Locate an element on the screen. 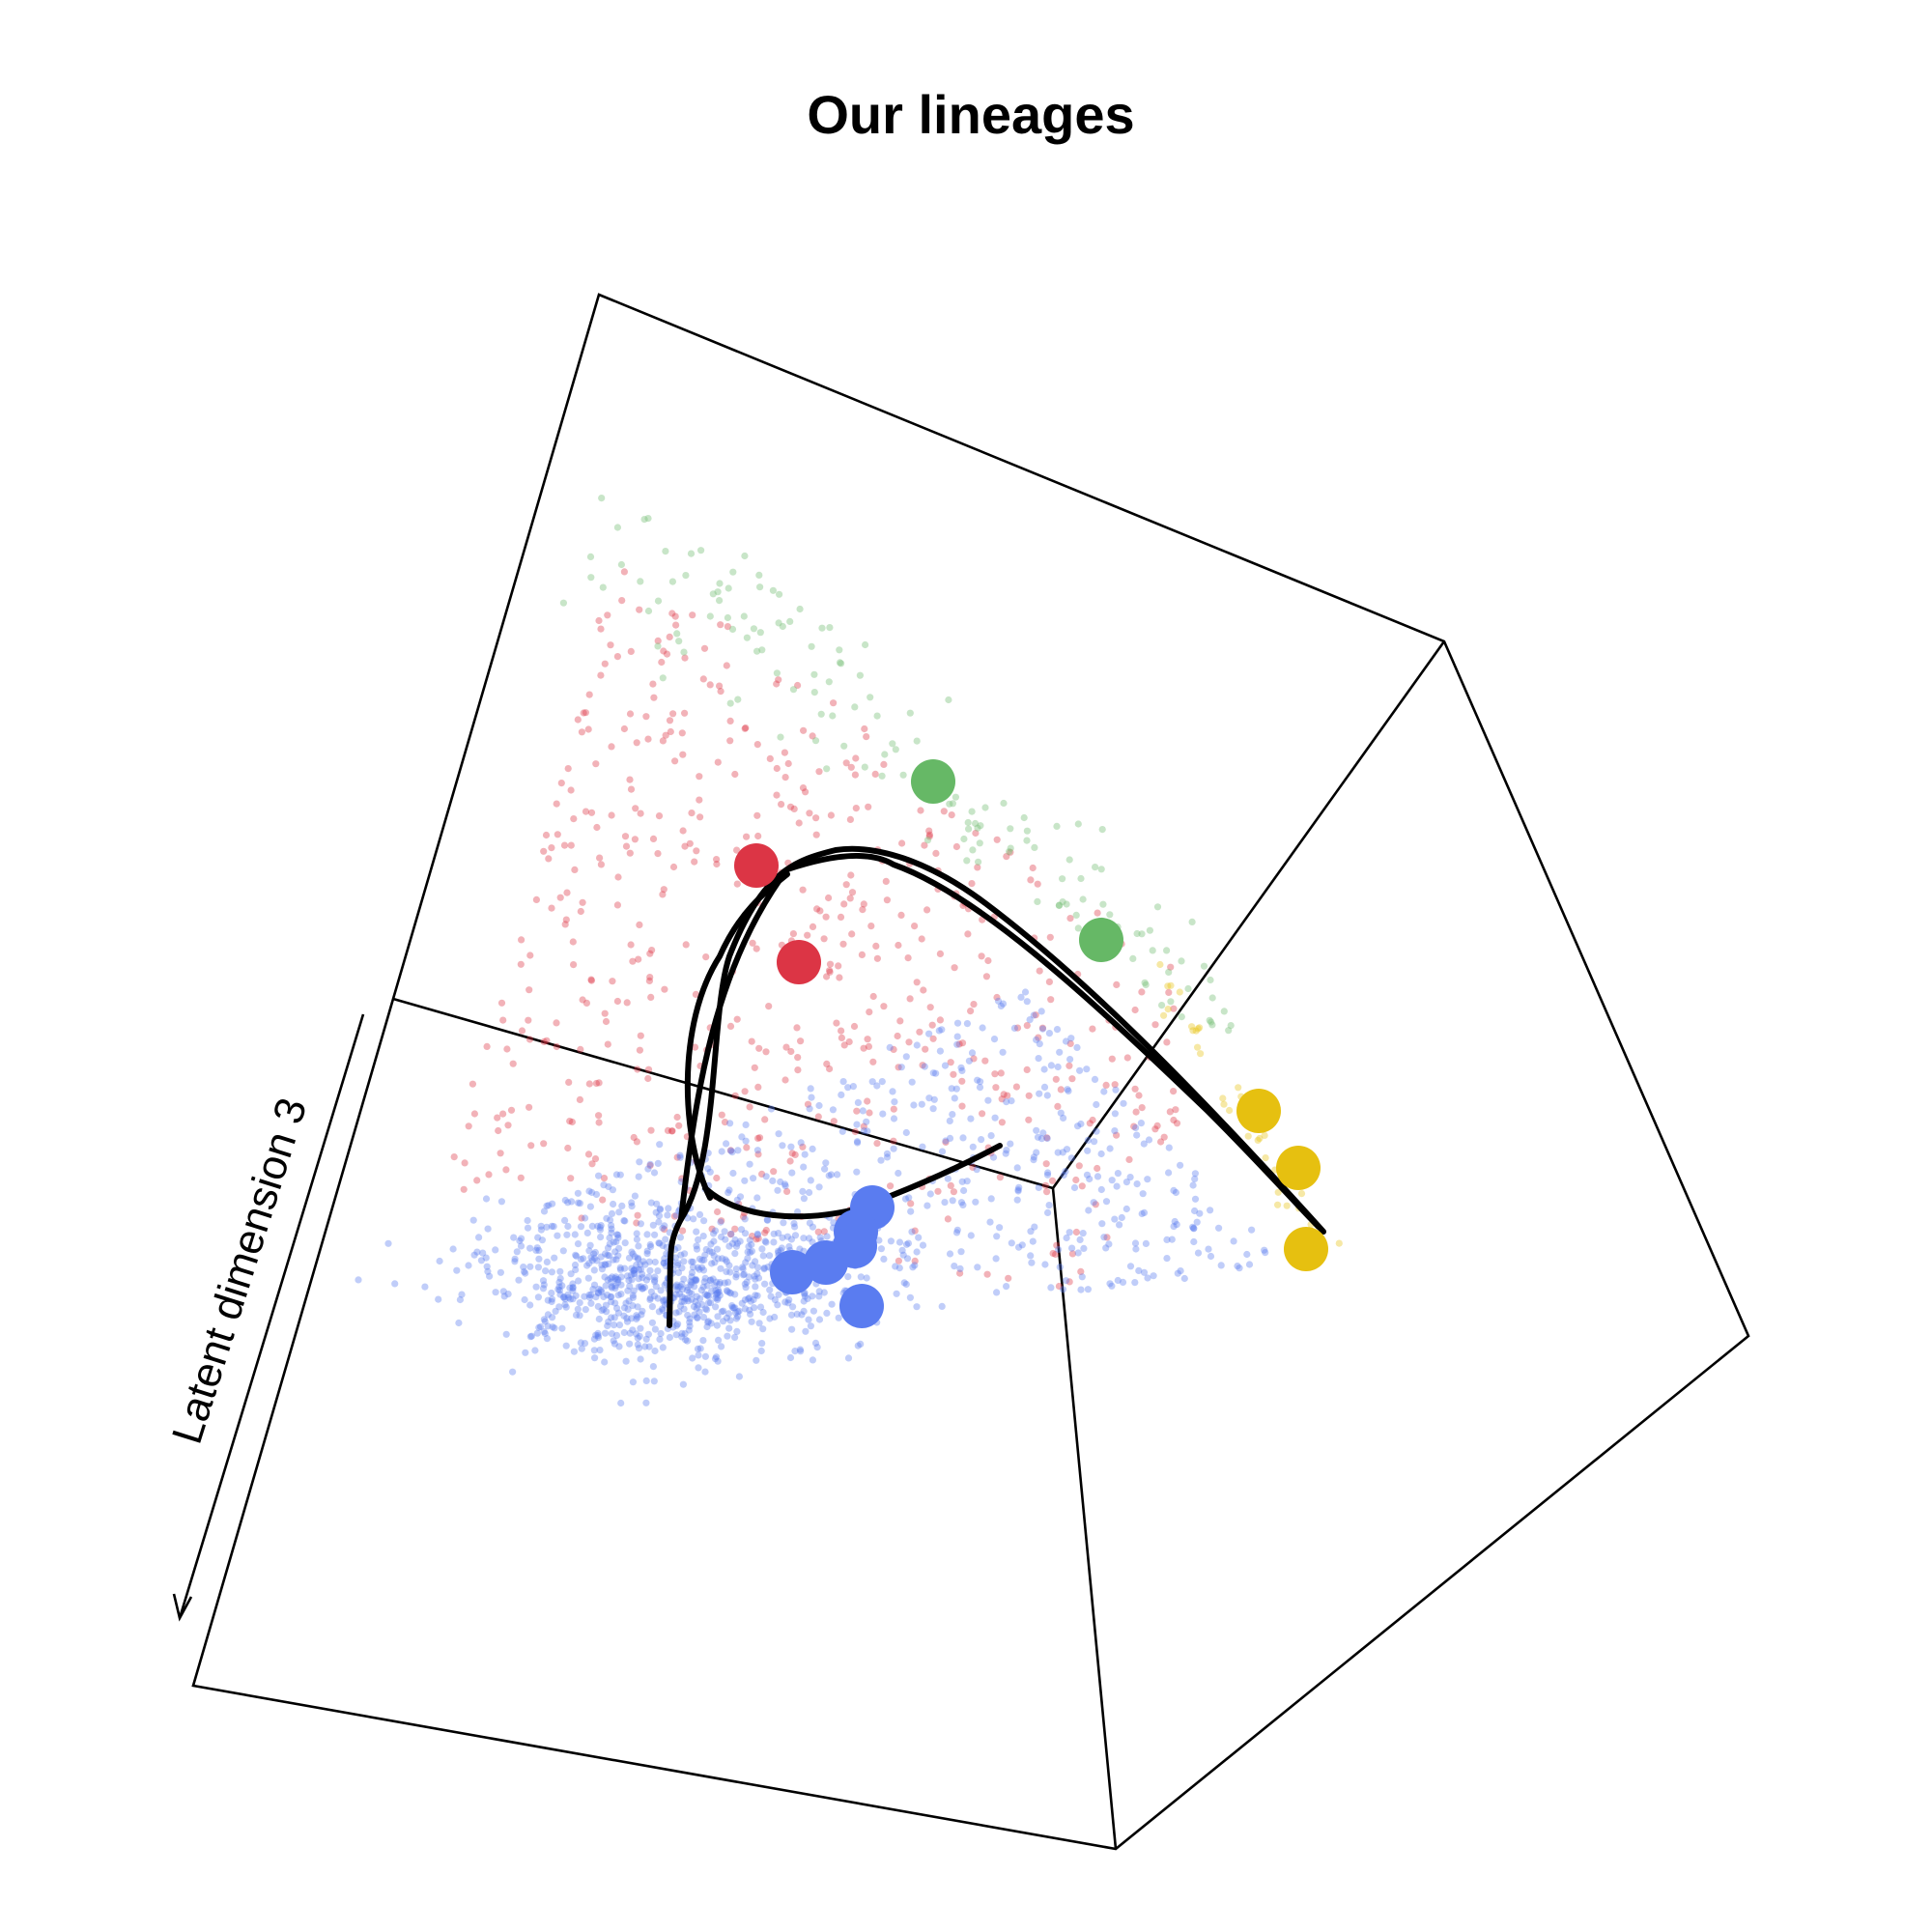 The image size is (1932, 1932). z-axis-label: Latent dimension 3 is located at coordinates (240, 1271).